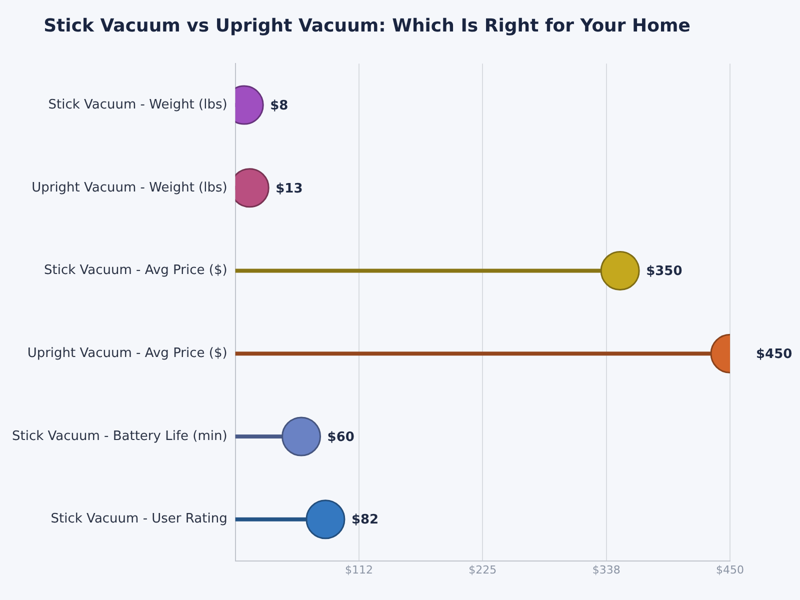 The height and width of the screenshot is (600, 800). Describe the element at coordinates (130, 188) in the screenshot. I see `y-tick-label: Upright Vacuum - Weight (lbs)` at that location.